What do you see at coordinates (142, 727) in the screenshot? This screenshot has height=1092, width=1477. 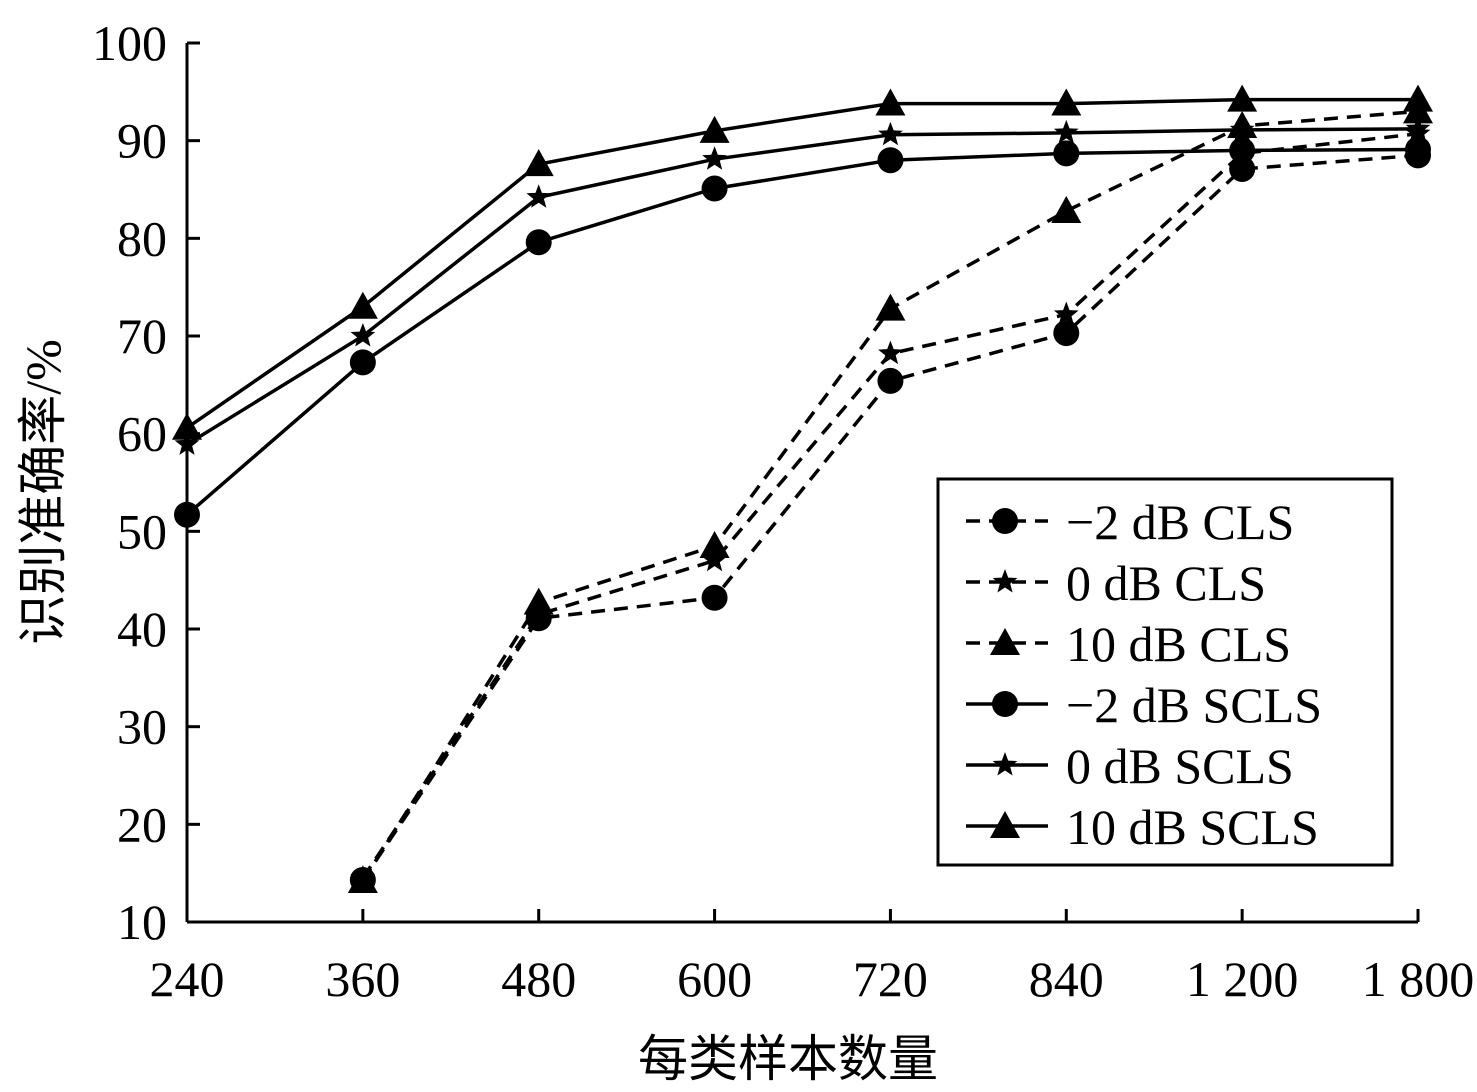 I see `y-tick-label: 30` at bounding box center [142, 727].